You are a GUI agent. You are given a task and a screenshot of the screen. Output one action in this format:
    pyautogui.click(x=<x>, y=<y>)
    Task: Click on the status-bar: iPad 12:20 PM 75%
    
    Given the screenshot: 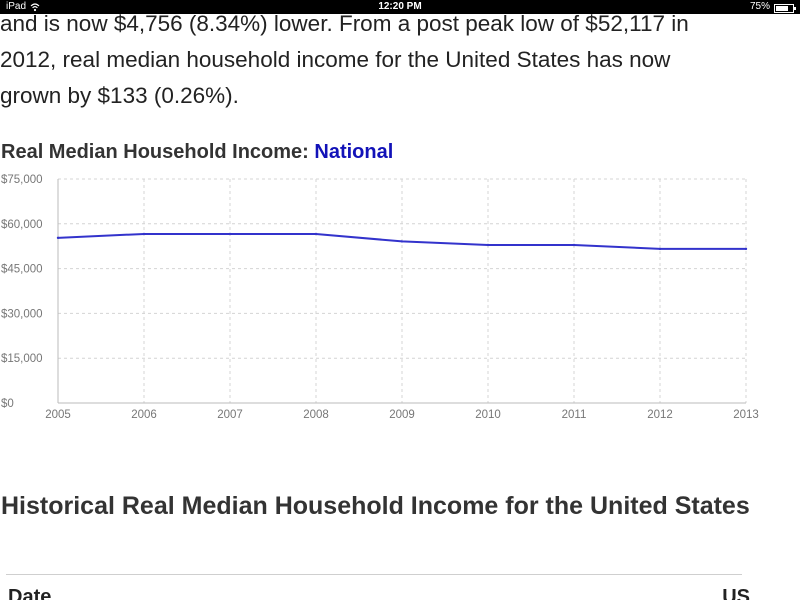 What is the action you would take?
    pyautogui.click(x=400, y=7)
    